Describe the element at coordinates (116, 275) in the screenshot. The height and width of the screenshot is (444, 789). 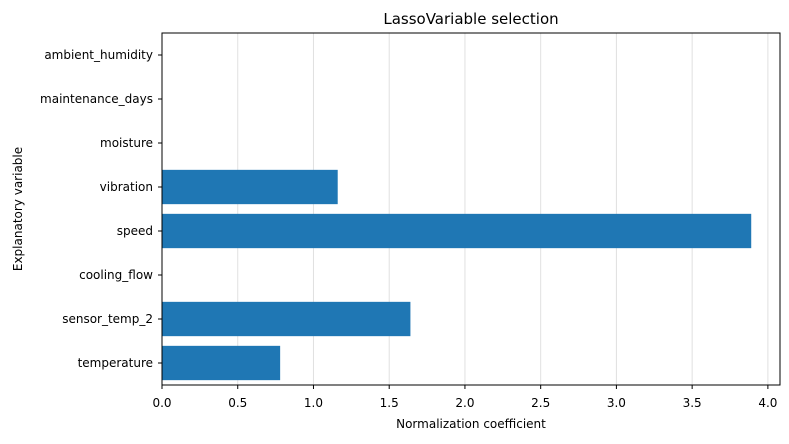
I see `y-tick-label: cooling_flow` at that location.